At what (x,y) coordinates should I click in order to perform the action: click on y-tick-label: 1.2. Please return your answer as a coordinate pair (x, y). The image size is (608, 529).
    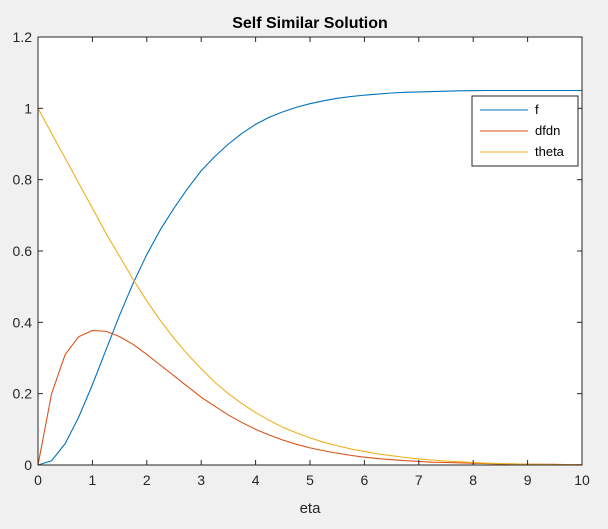
    Looking at the image, I should click on (23, 37).